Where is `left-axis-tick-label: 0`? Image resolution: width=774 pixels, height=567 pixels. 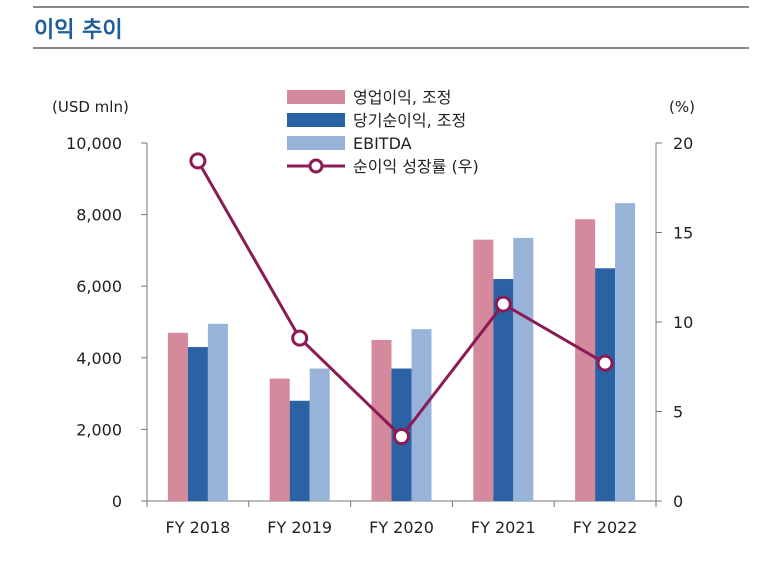
left-axis-tick-label: 0 is located at coordinates (117, 501).